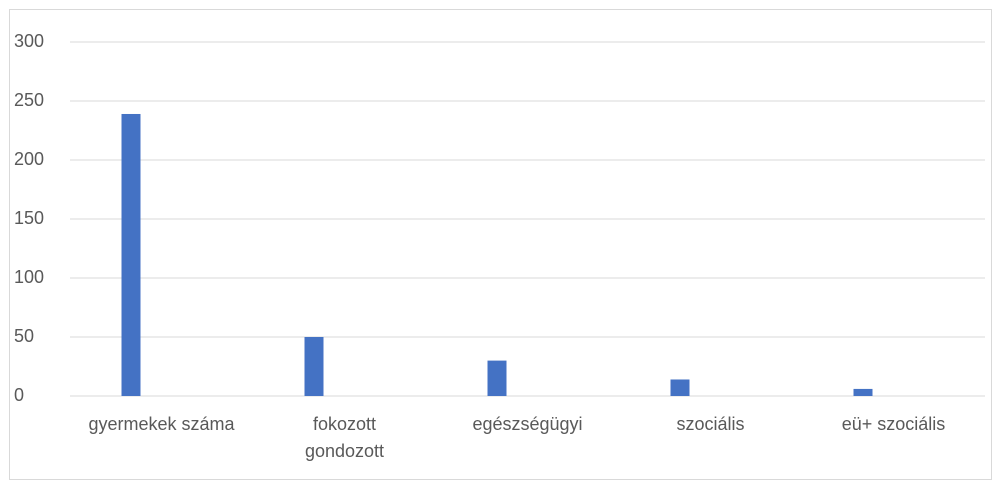  I want to click on y-tick-label: 200, so click(29, 159).